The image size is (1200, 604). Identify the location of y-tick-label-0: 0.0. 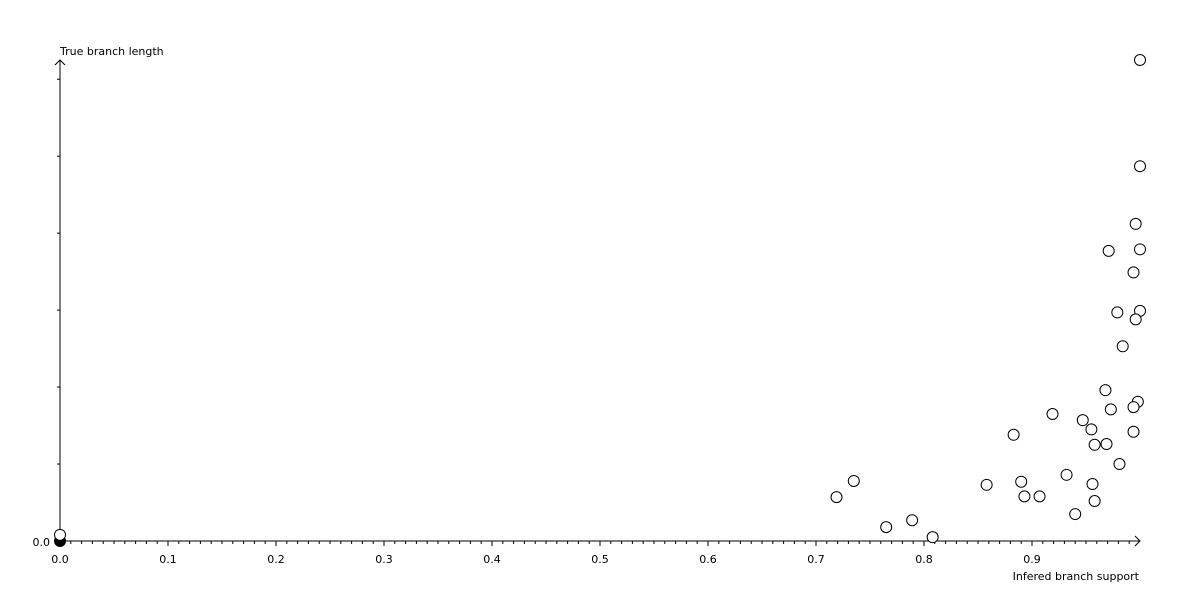
(42, 542).